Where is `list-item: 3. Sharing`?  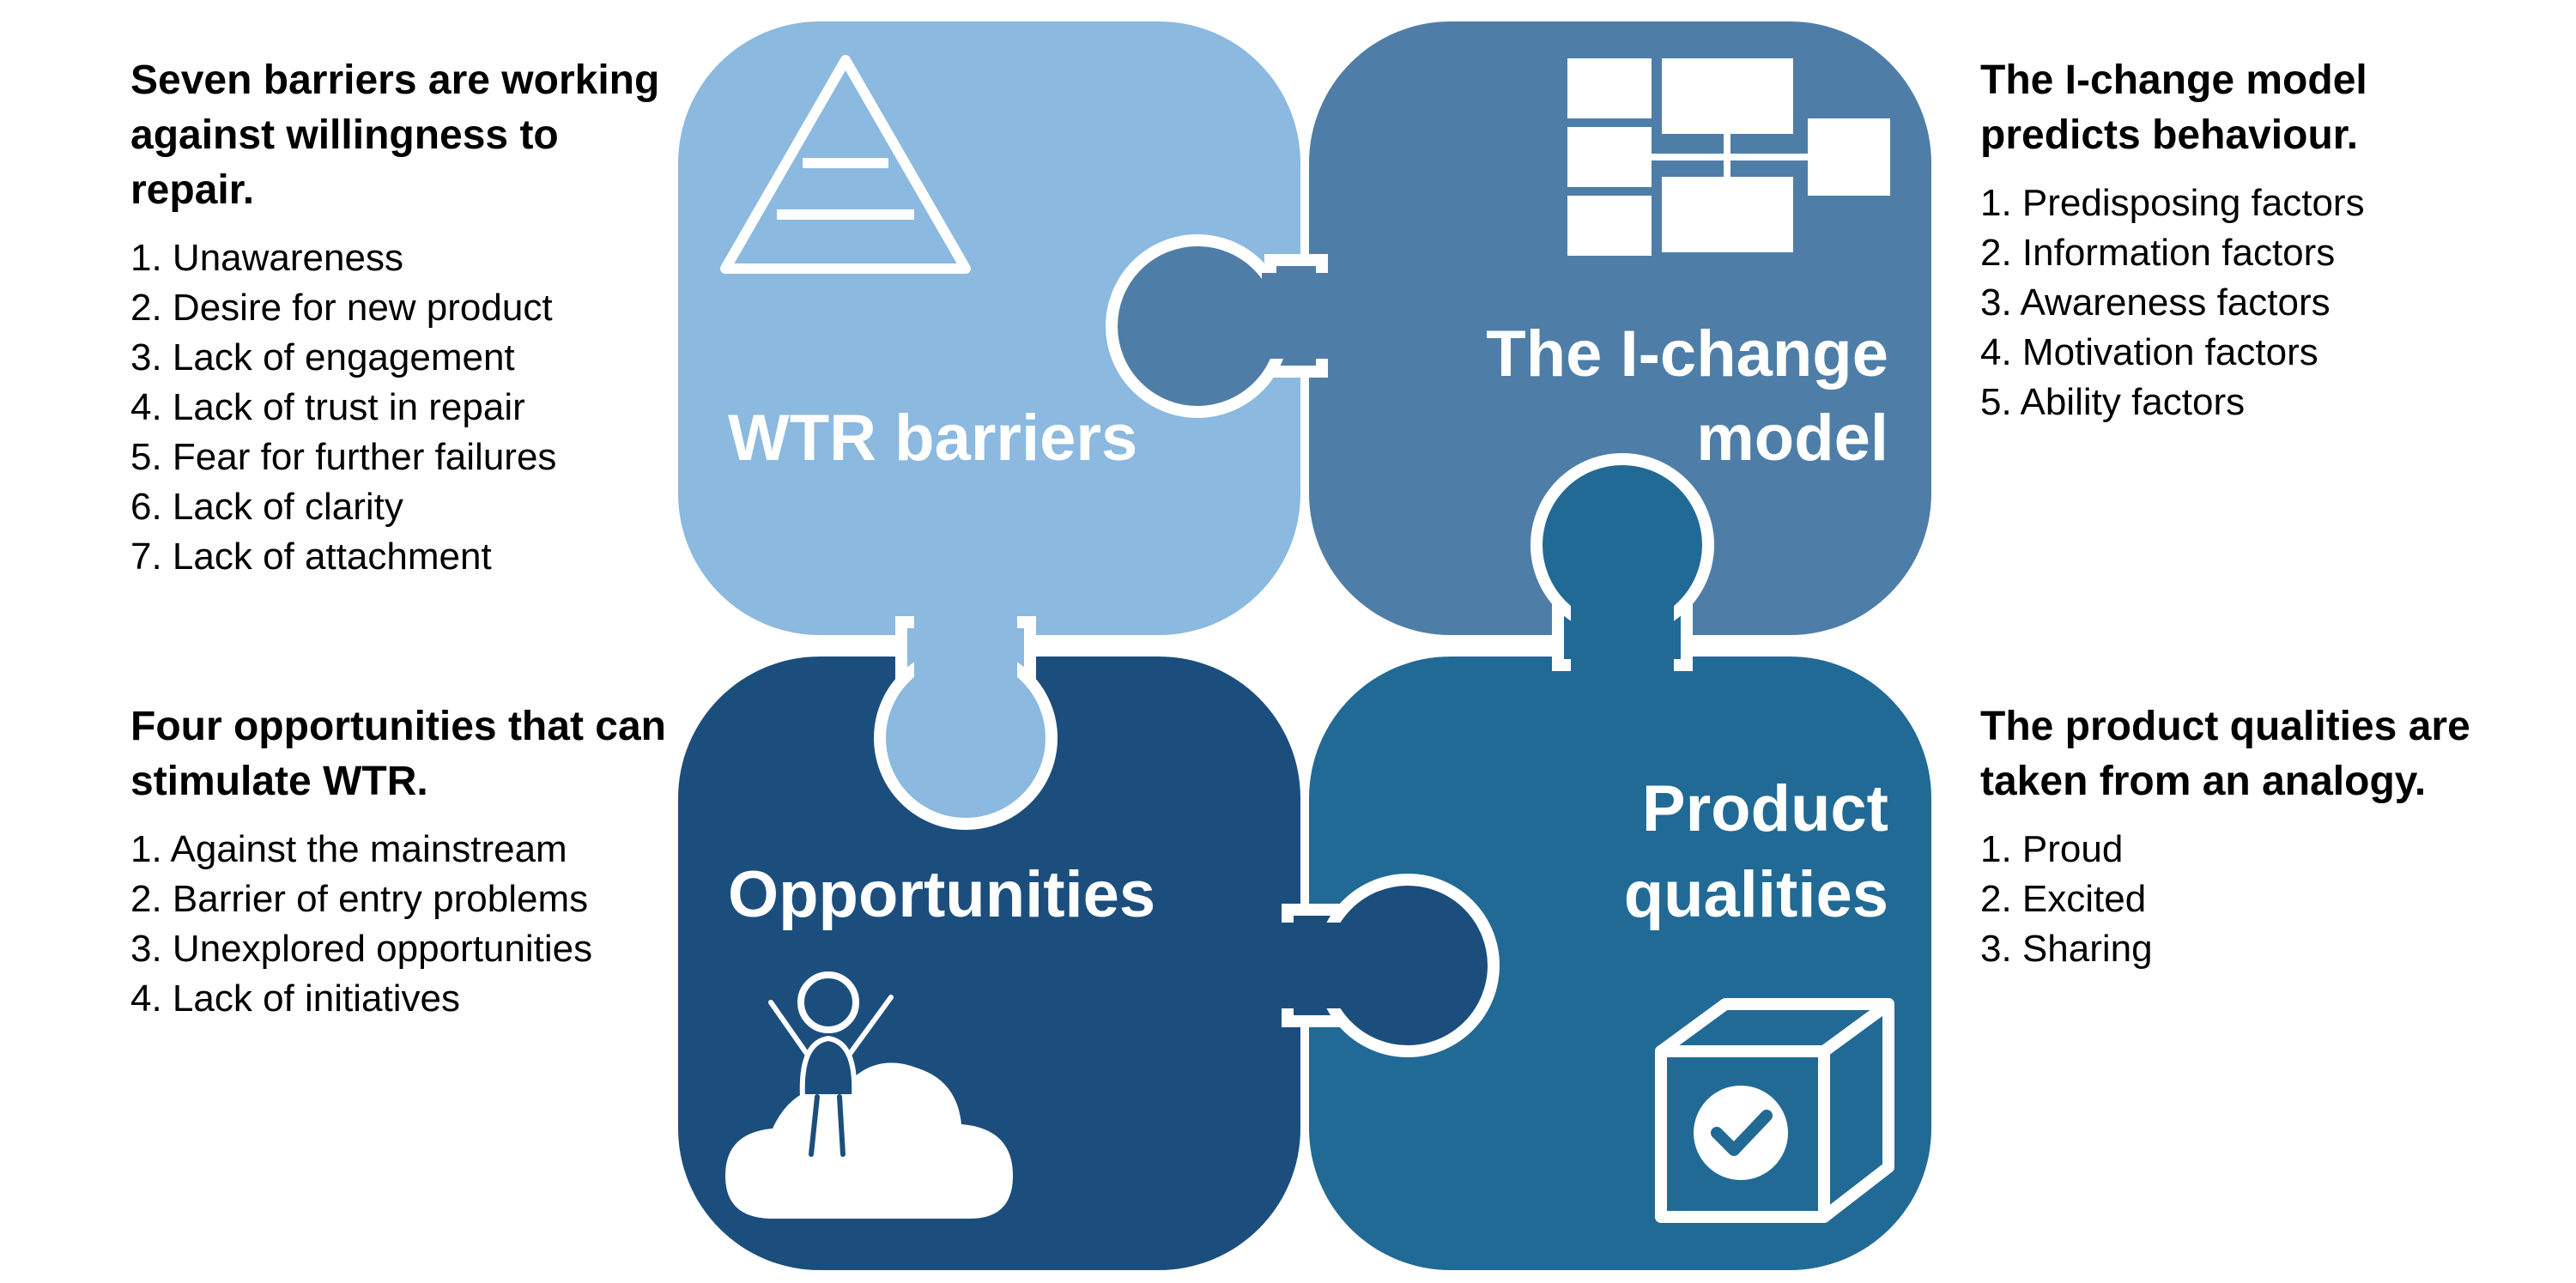
list-item: 3. Sharing is located at coordinates (2066, 949).